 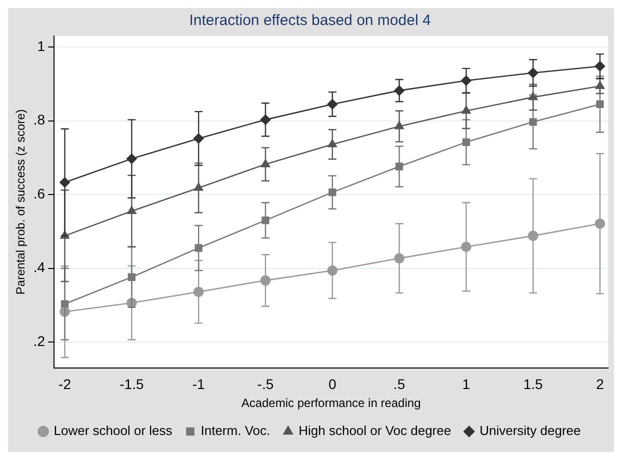 I want to click on x-tick-label: -.5, so click(x=265, y=384).